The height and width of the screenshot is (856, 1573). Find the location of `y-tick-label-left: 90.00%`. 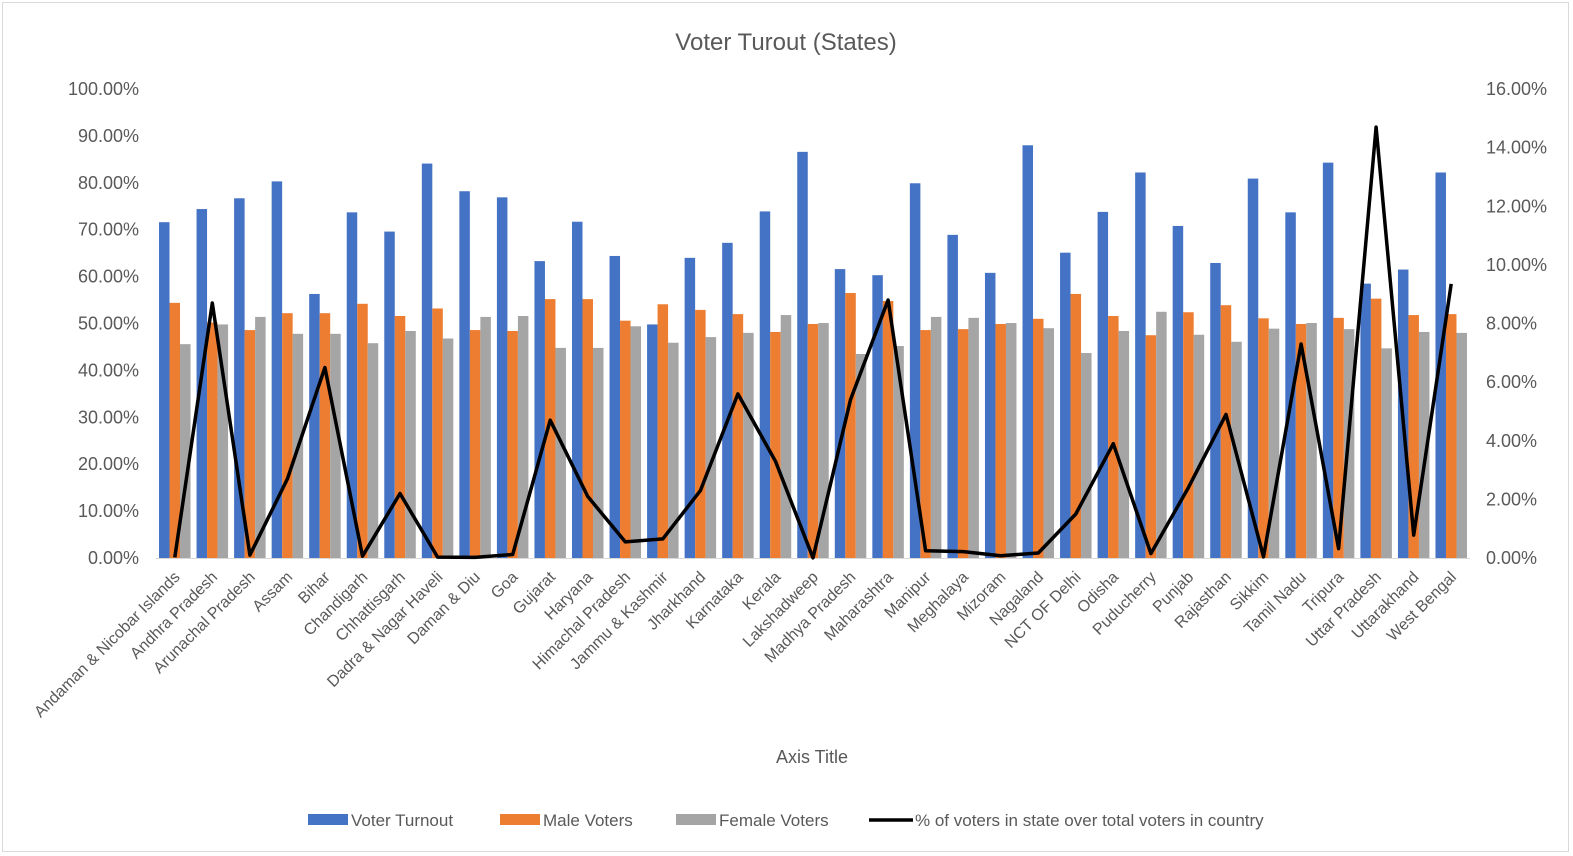

y-tick-label-left: 90.00% is located at coordinates (108, 136).